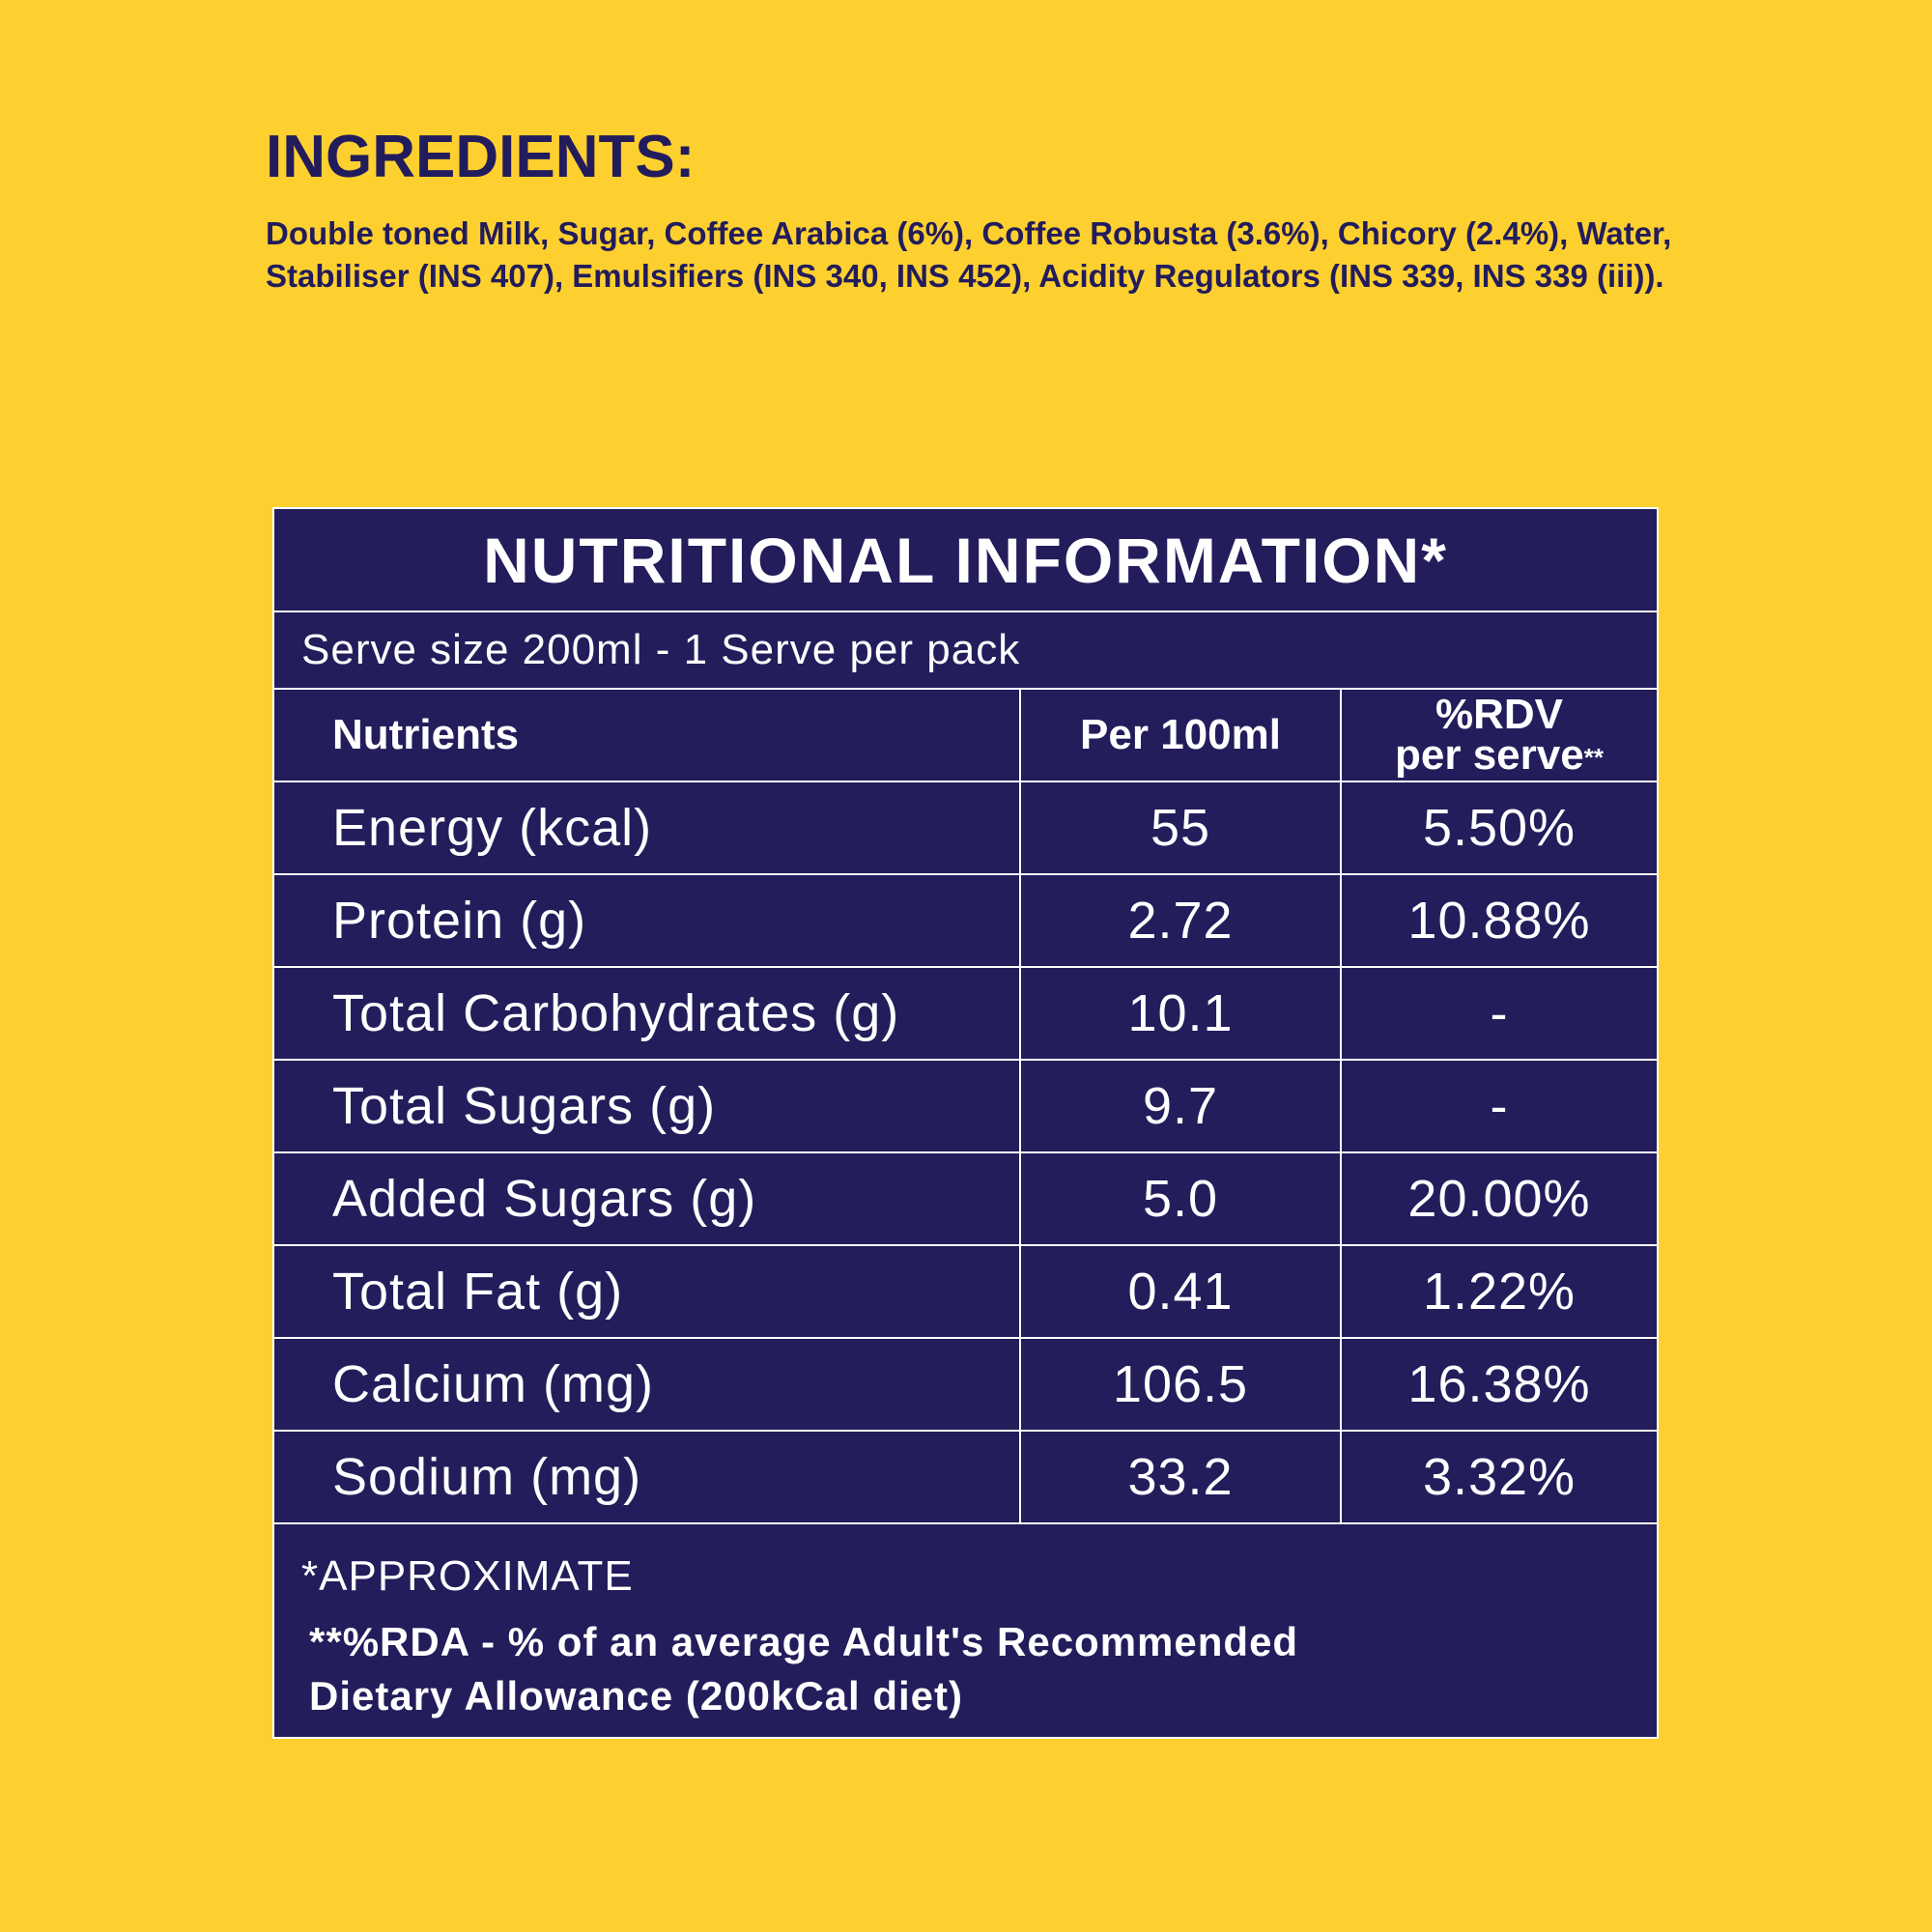  I want to click on table-row: Total Carbohydrates (g) 10.1 -, so click(965, 1014).